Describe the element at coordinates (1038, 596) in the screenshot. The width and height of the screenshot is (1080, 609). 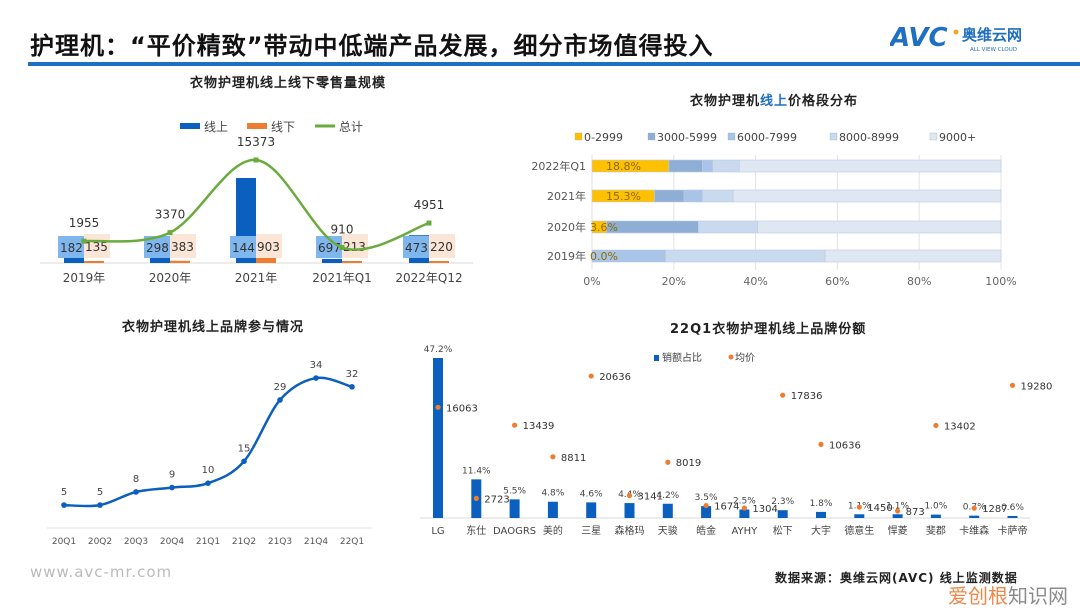
I see `watermark-b: 知识网` at that location.